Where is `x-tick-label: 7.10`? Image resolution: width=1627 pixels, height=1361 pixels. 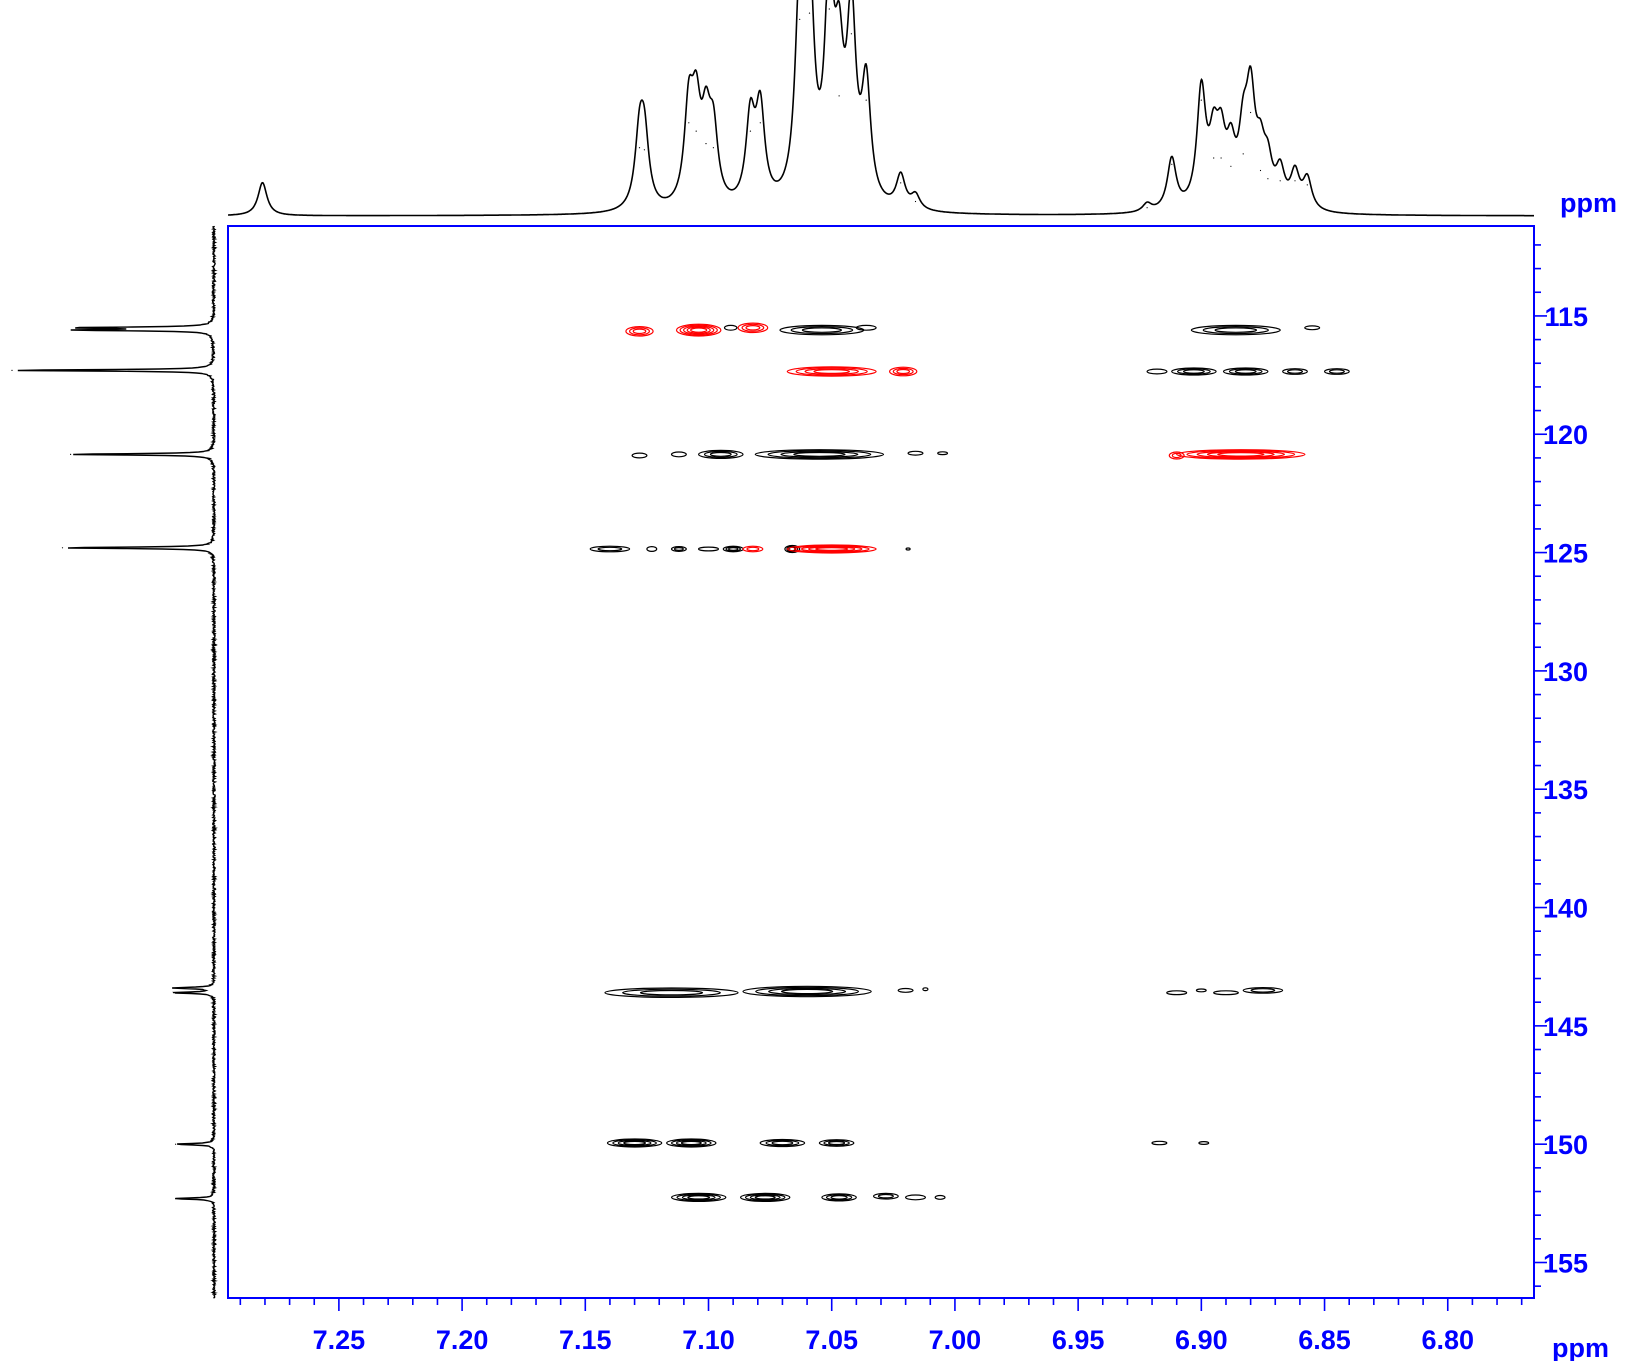 x-tick-label: 7.10 is located at coordinates (708, 1340).